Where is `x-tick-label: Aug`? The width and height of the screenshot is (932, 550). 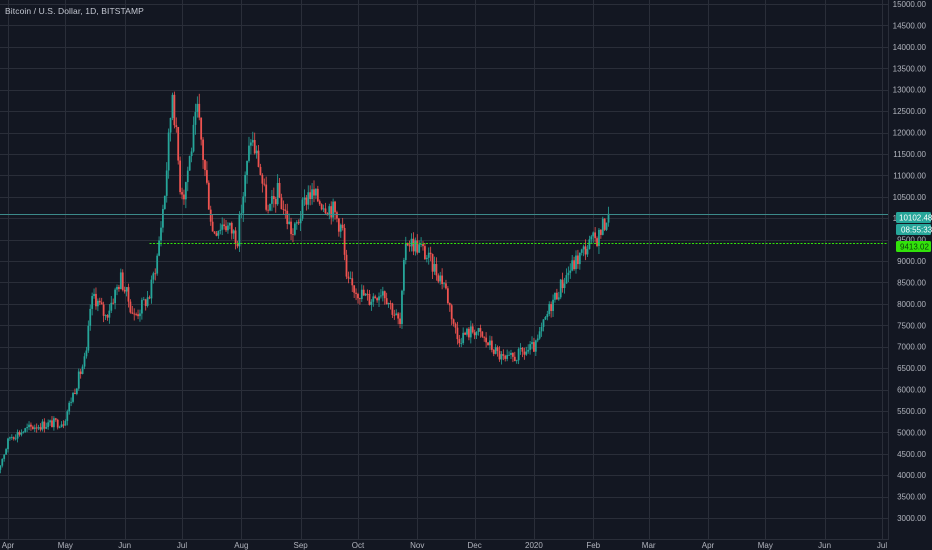 x-tick-label: Aug is located at coordinates (241, 545).